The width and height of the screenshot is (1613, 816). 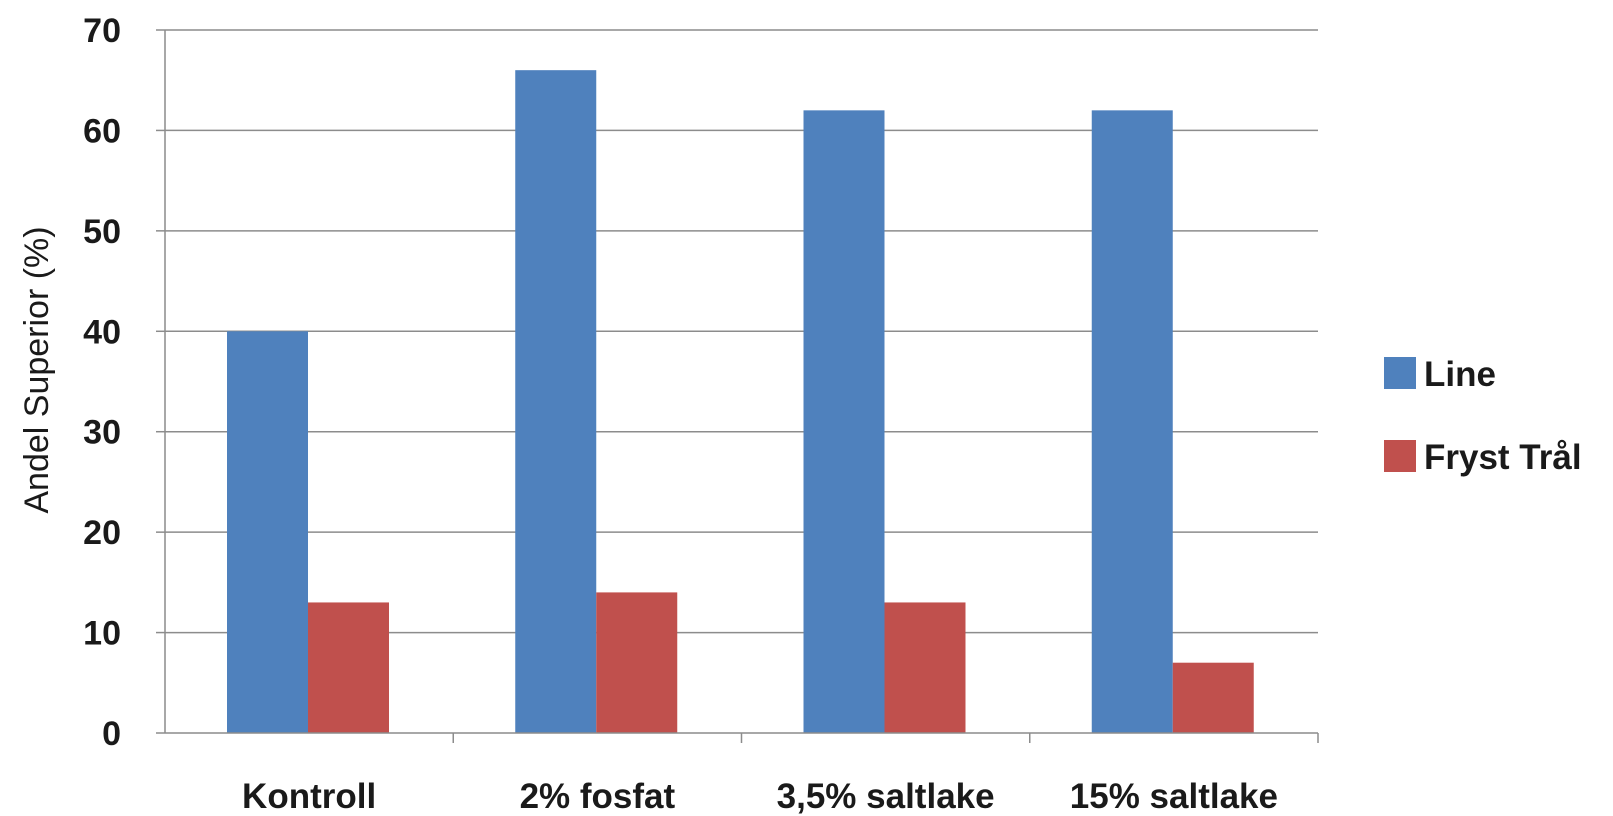 What do you see at coordinates (102, 131) in the screenshot?
I see `y-tick-label: 60` at bounding box center [102, 131].